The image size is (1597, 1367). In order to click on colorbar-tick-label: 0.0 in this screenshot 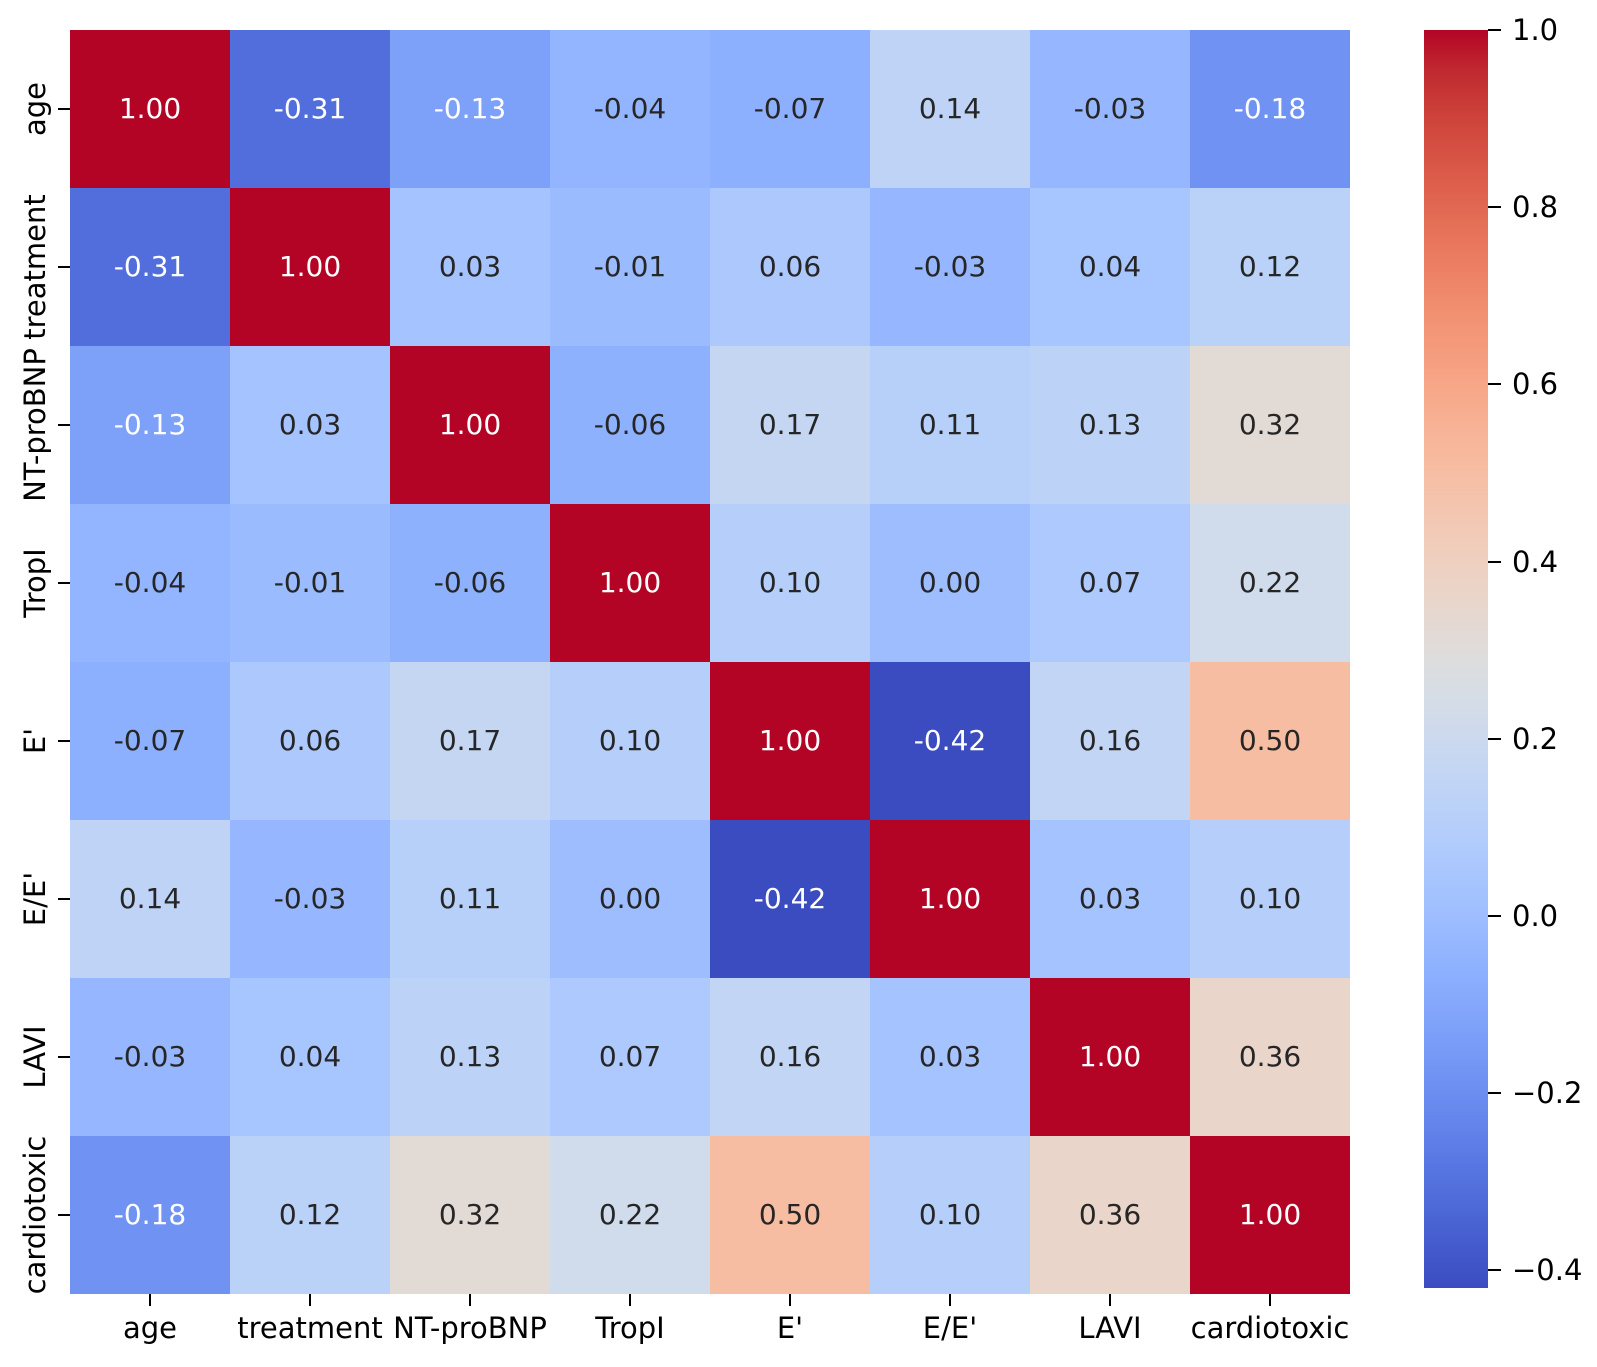, I will do `click(1535, 915)`.